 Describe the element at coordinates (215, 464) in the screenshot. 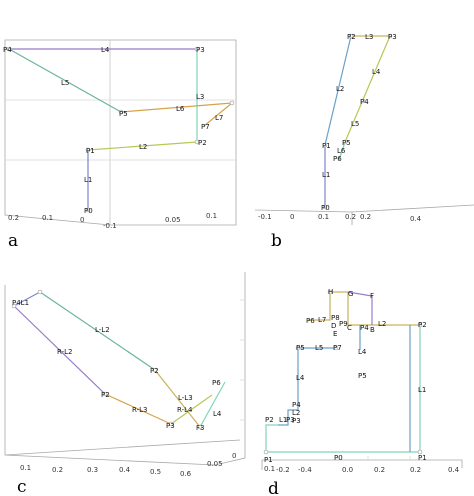

I see `panel-c-tick: 0.05` at that location.